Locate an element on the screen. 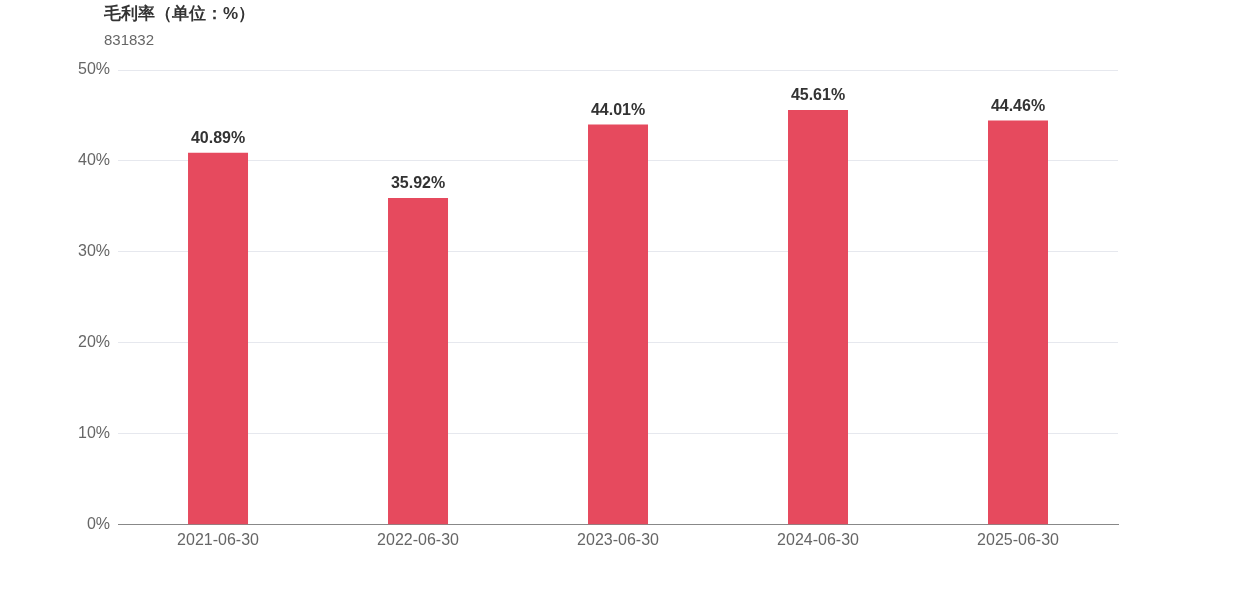  data-label: 40.89% is located at coordinates (218, 138).